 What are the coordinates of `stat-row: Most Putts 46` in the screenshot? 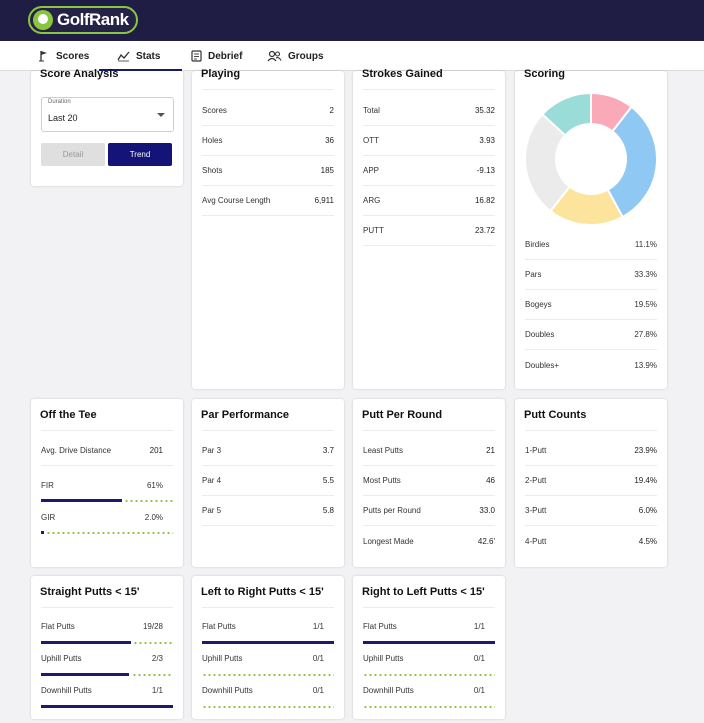 It's located at (429, 481).